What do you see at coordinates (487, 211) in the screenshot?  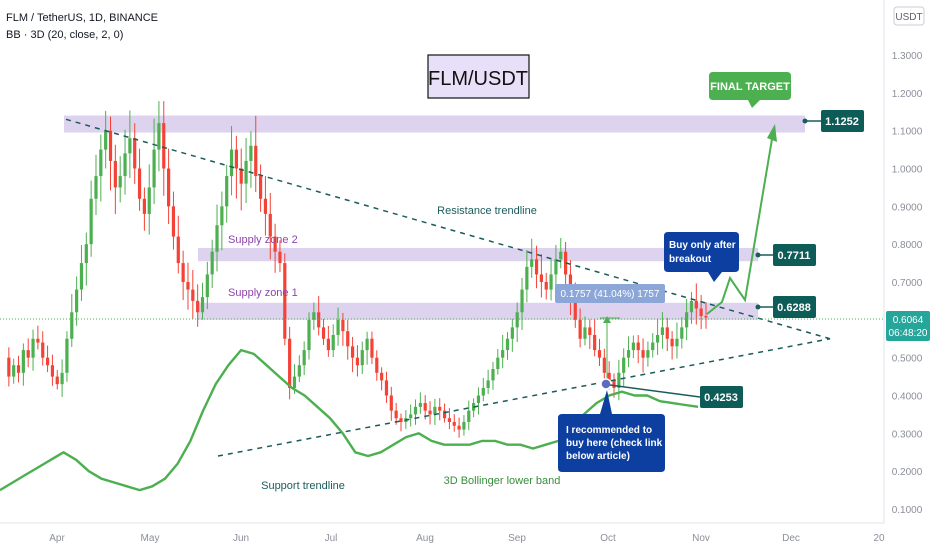 I see `resistance-trendline-label: Resistance trendline` at bounding box center [487, 211].